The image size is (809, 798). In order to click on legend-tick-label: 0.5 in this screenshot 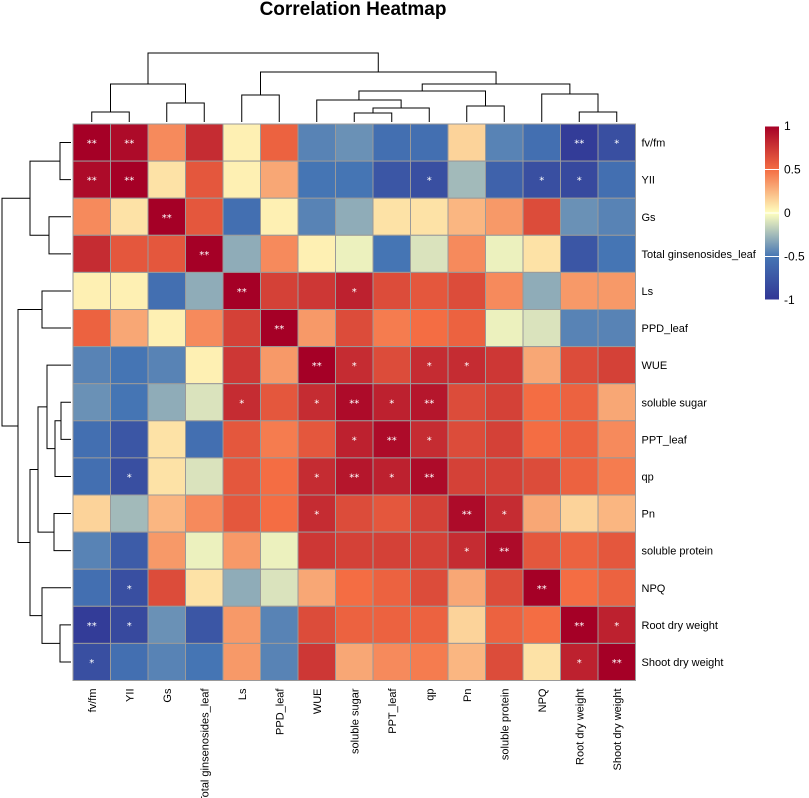, I will do `click(792, 170)`.